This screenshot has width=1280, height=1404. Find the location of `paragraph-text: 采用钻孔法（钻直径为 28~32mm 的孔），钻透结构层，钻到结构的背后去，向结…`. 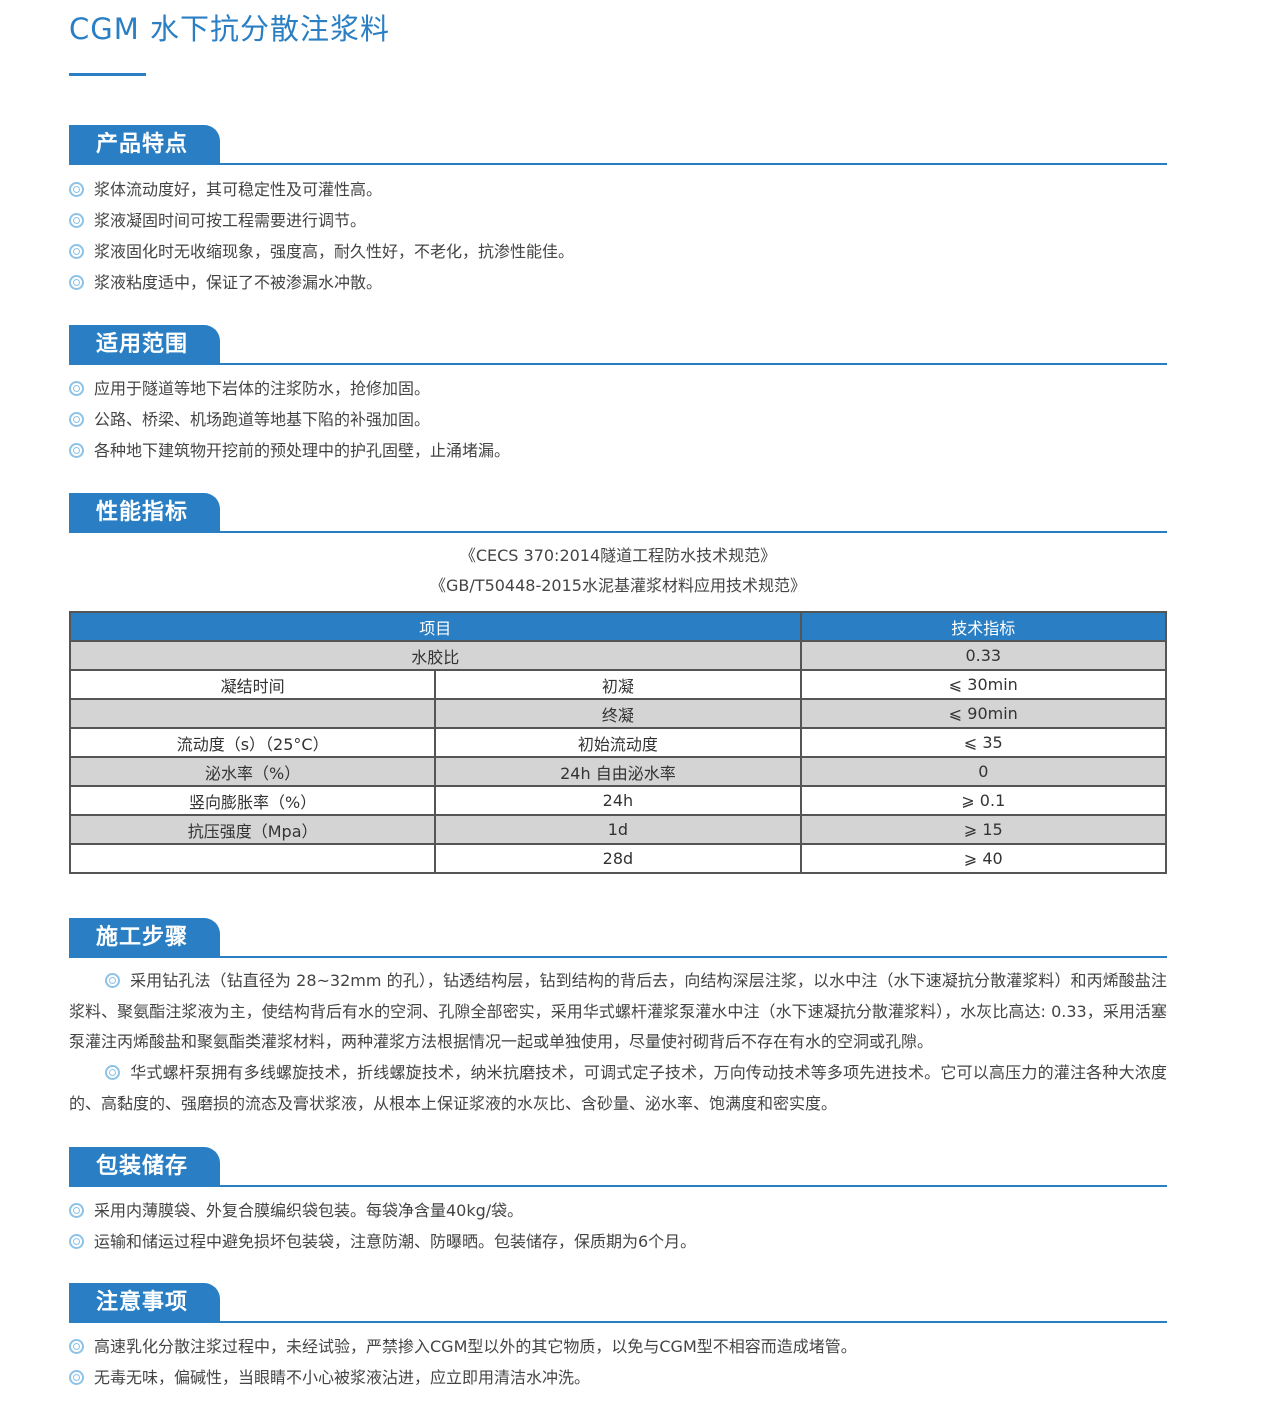

paragraph-text: 采用钻孔法（钻直径为 28~32mm 的孔），钻透结构层，钻到结构的背后去，向结… is located at coordinates (618, 1011).